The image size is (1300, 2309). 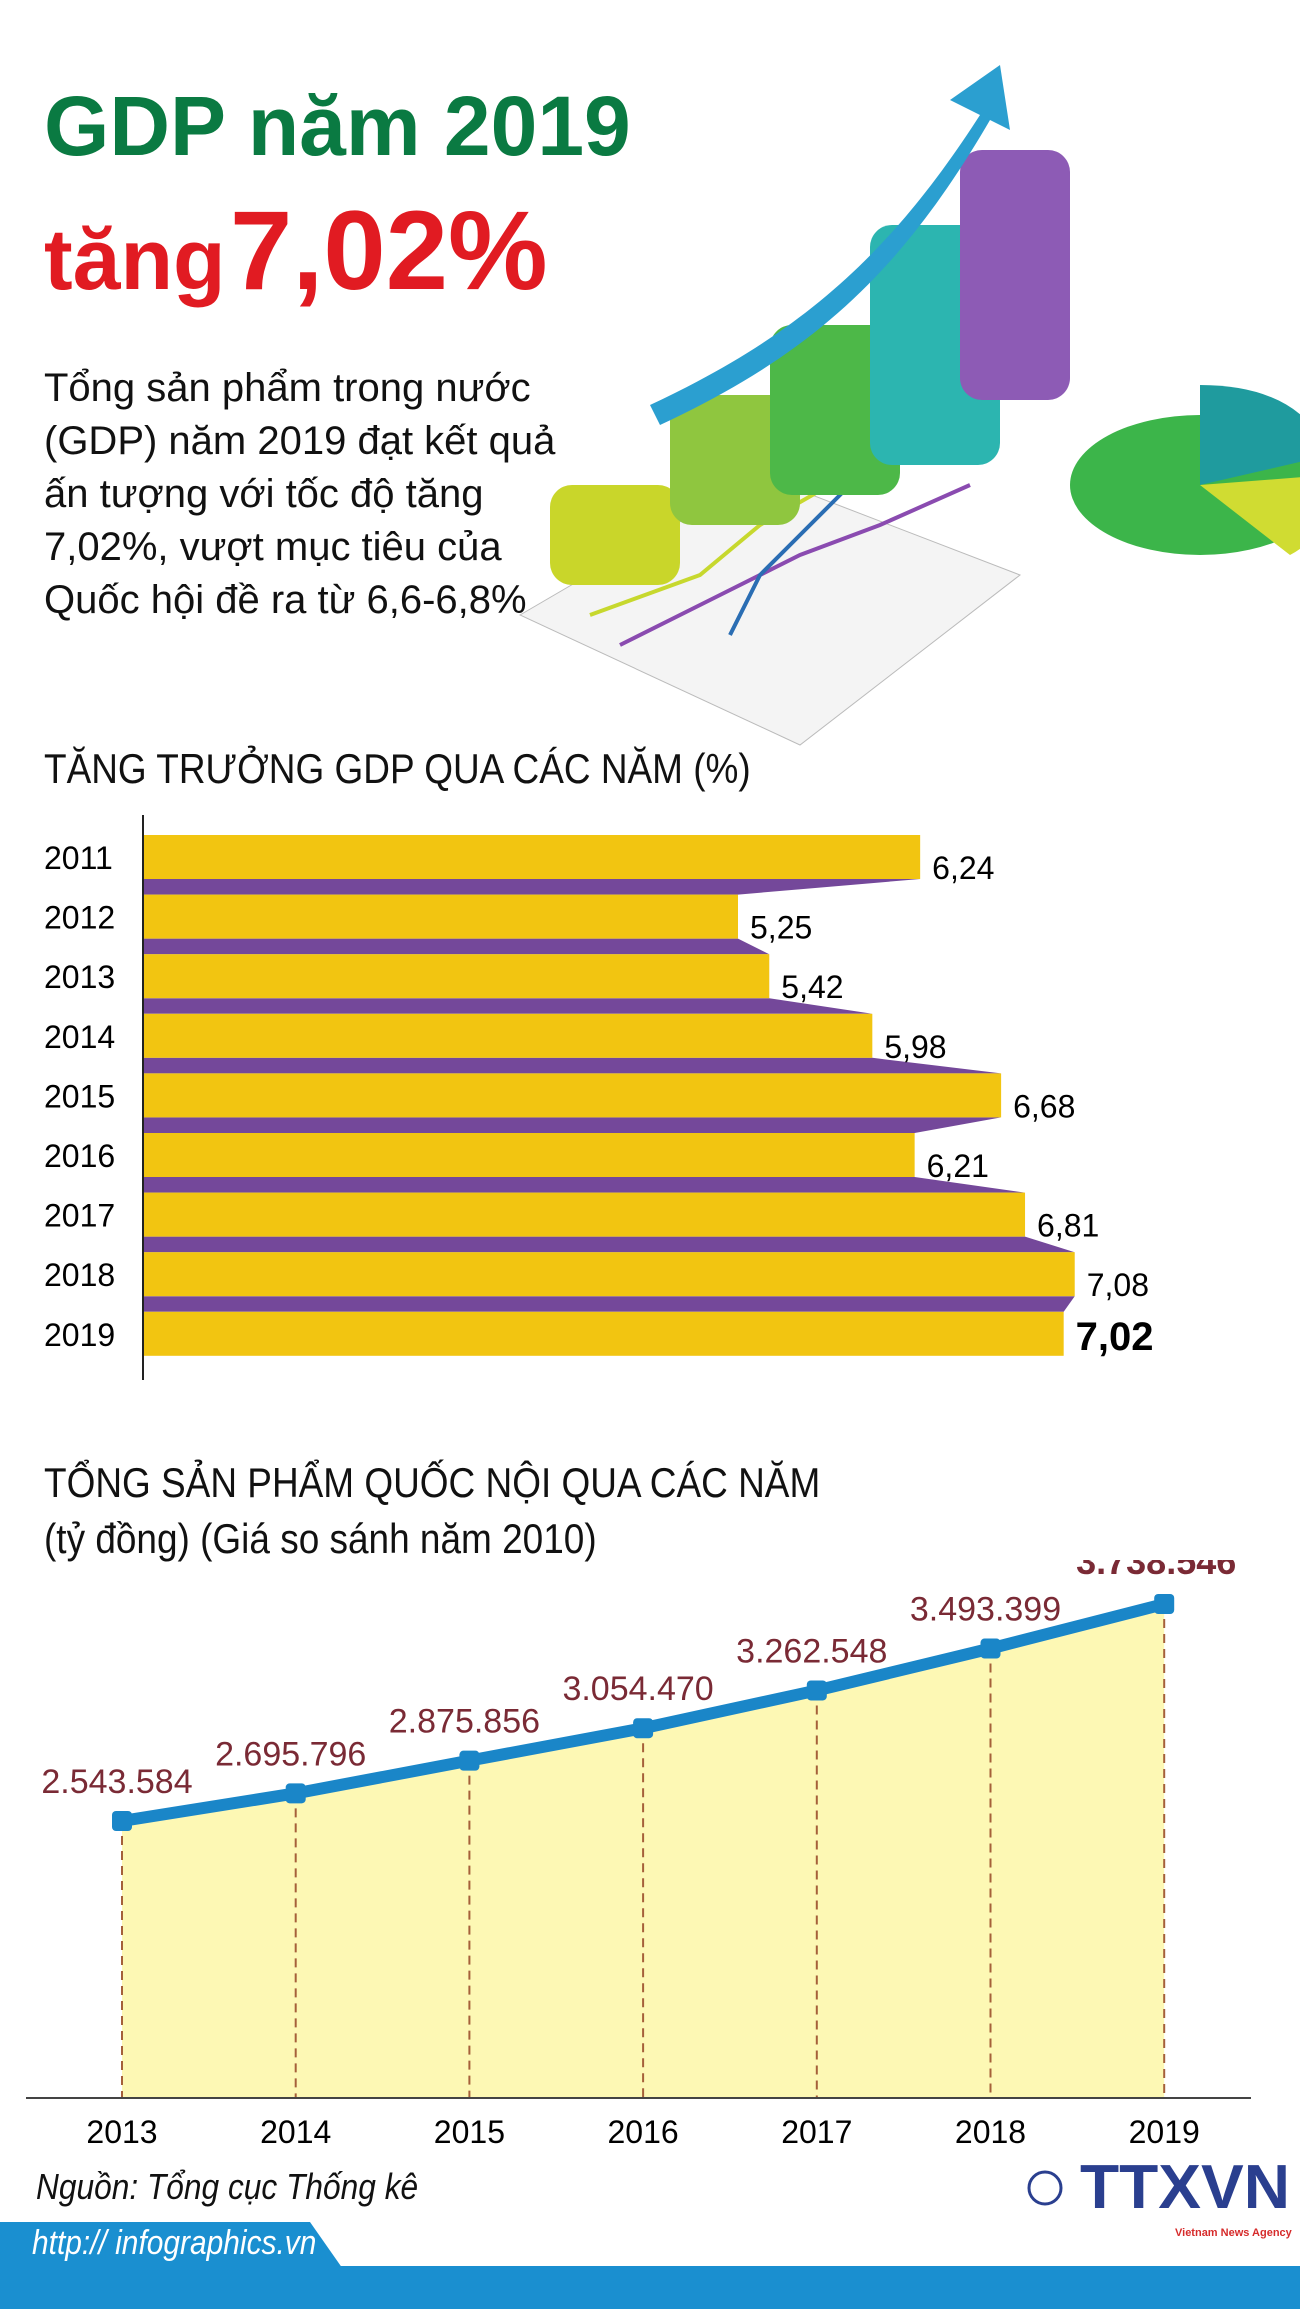 What do you see at coordinates (174, 2243) in the screenshot?
I see `website-link: http:// infographics.vn` at bounding box center [174, 2243].